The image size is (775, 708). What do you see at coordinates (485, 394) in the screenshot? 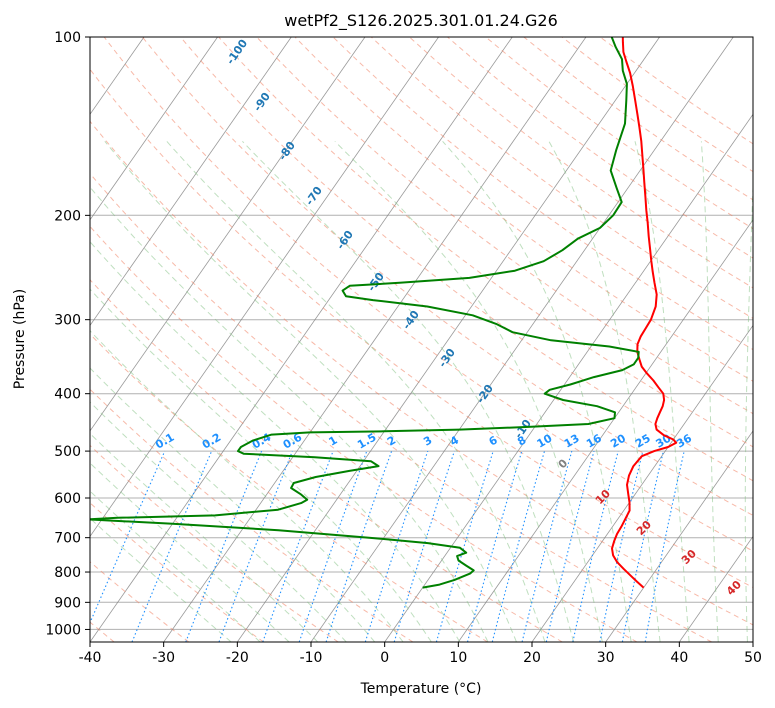
I see `dry-adiabat-label: -20` at bounding box center [485, 394].